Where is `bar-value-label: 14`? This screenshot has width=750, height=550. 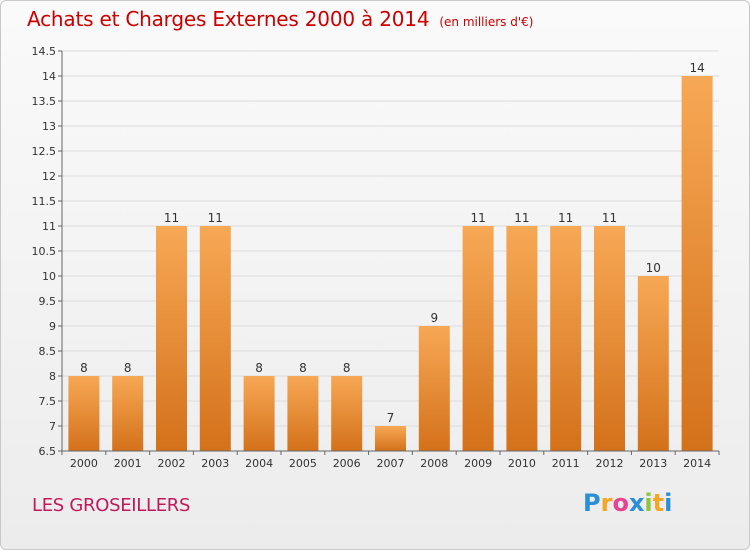
bar-value-label: 14 is located at coordinates (696, 68).